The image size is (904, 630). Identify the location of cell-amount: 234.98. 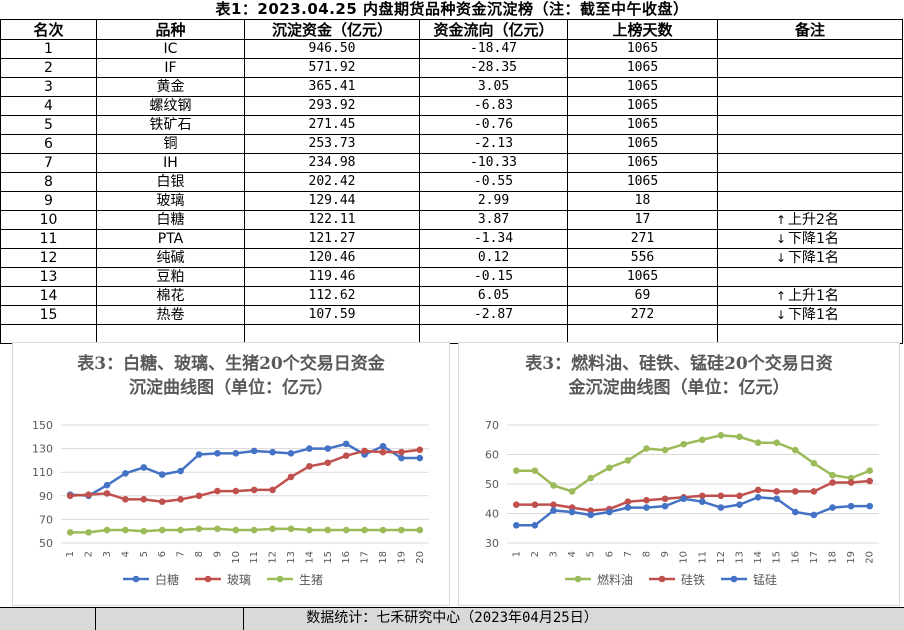
(332, 163).